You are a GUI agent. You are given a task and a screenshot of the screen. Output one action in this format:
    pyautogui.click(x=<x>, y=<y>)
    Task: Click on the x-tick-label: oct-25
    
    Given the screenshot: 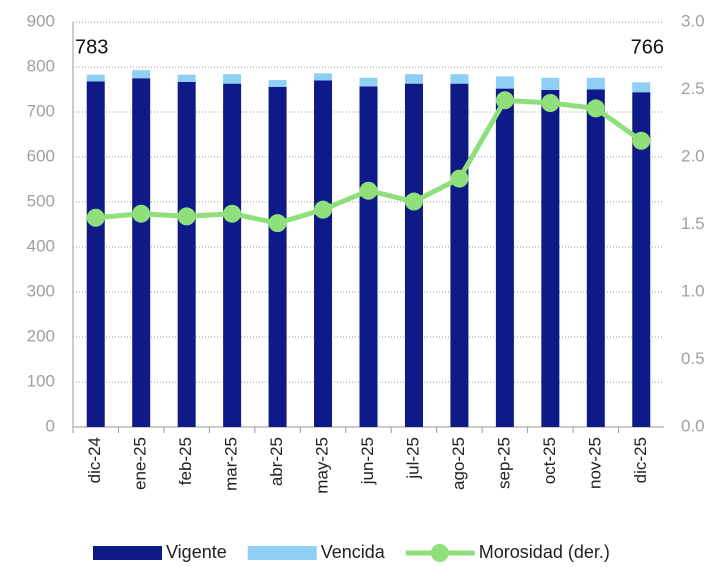 What is the action you would take?
    pyautogui.click(x=549, y=460)
    